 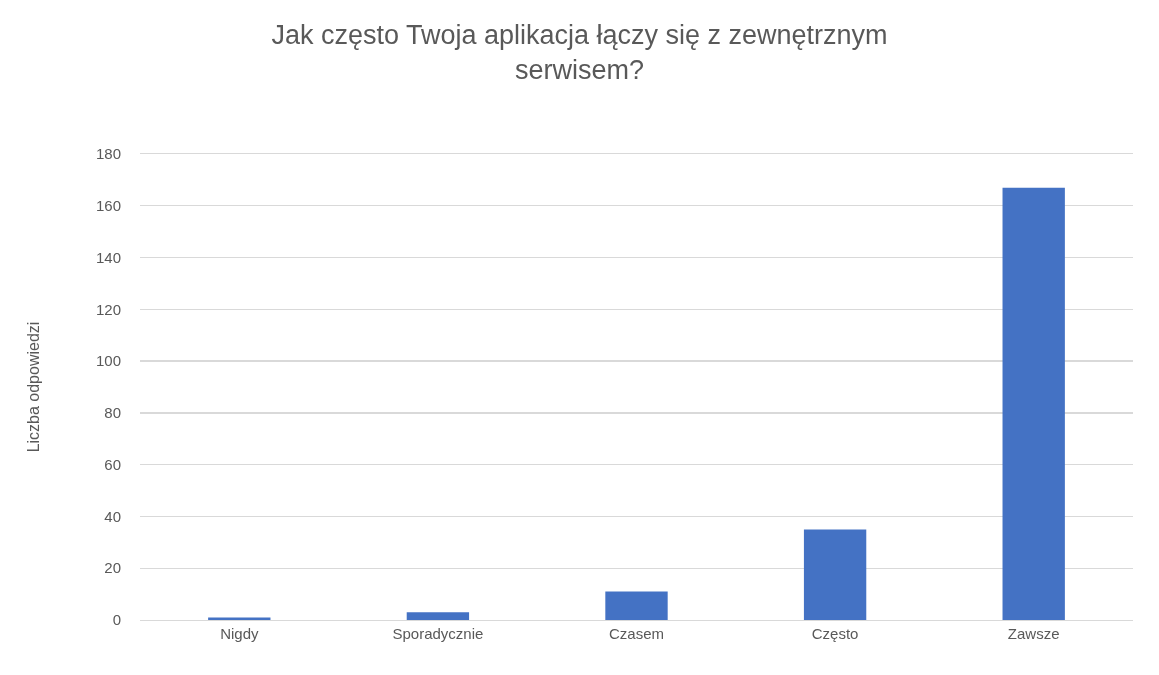 What do you see at coordinates (116, 620) in the screenshot?
I see `y-tick-label: 0` at bounding box center [116, 620].